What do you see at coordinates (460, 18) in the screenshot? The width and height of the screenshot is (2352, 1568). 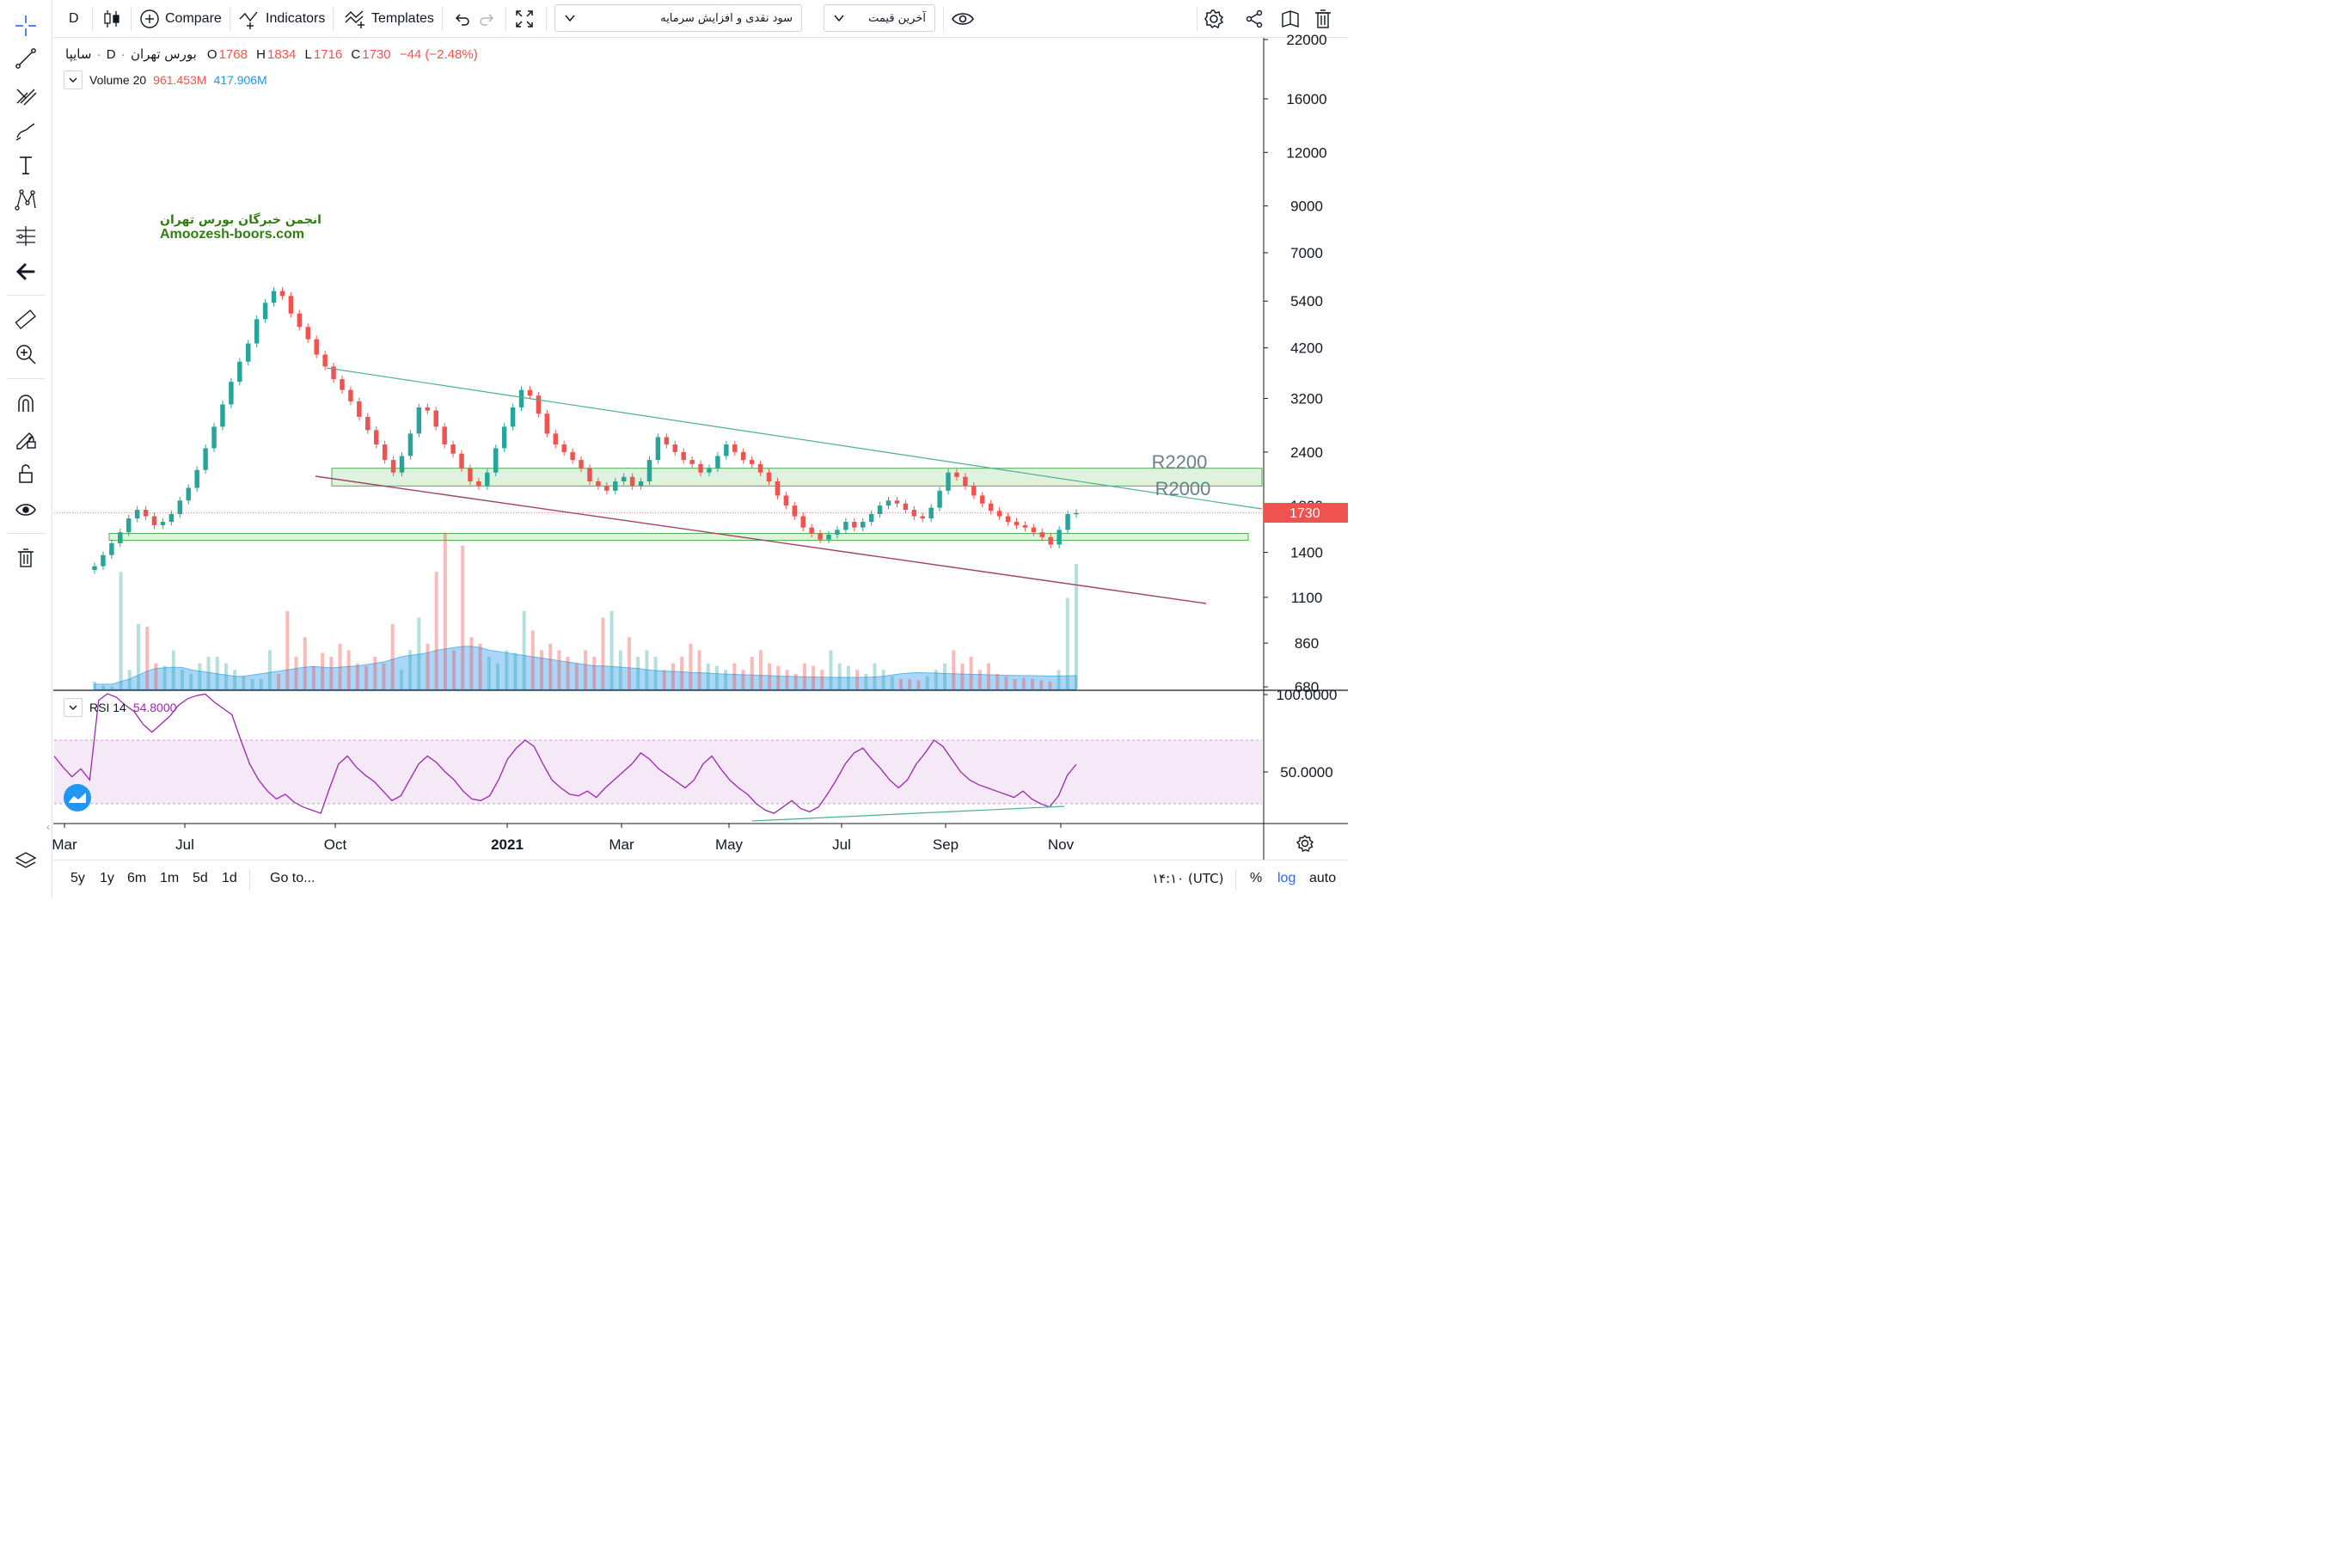 I see `undo-icon` at bounding box center [460, 18].